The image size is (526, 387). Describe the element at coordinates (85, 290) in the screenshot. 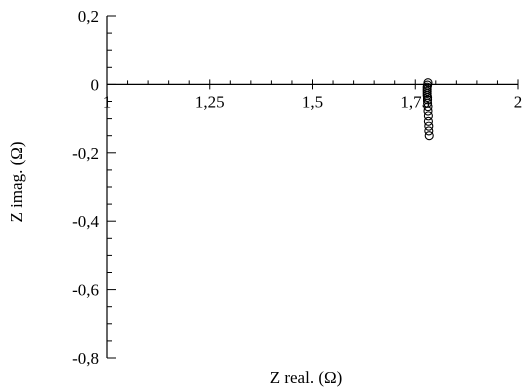

I see `y-tick-label: -0,6` at that location.